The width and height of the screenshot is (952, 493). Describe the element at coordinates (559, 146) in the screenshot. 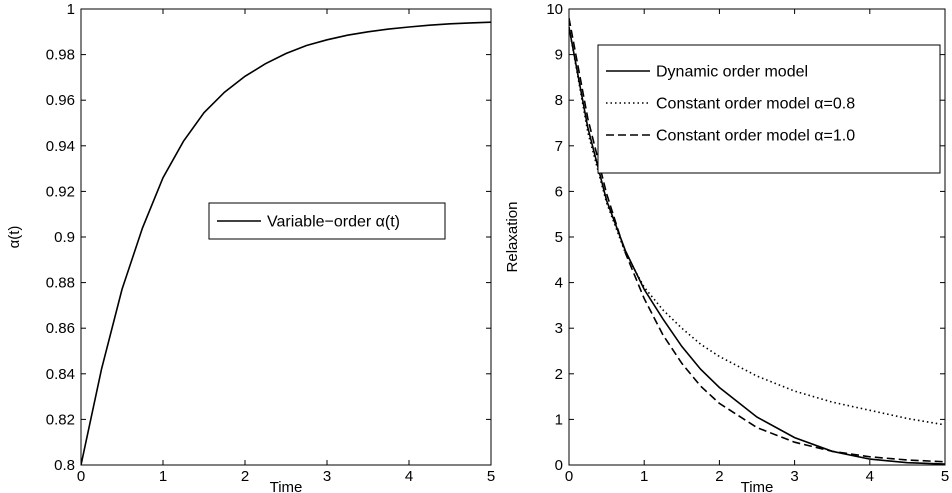

I see `y-tick-label: 7` at that location.